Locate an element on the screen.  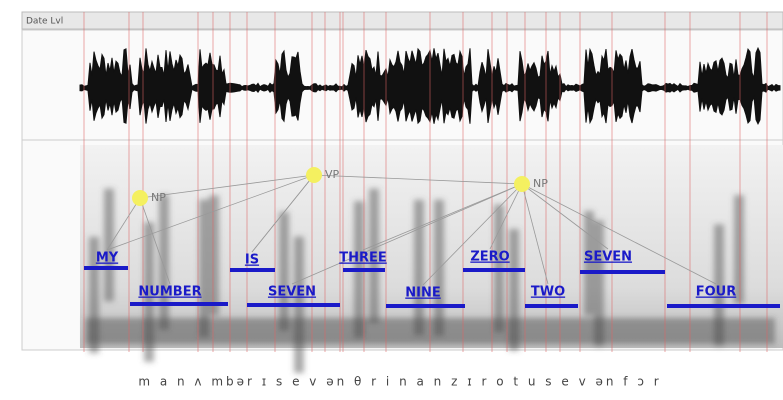
header-bar is located at coordinates (402, 20).